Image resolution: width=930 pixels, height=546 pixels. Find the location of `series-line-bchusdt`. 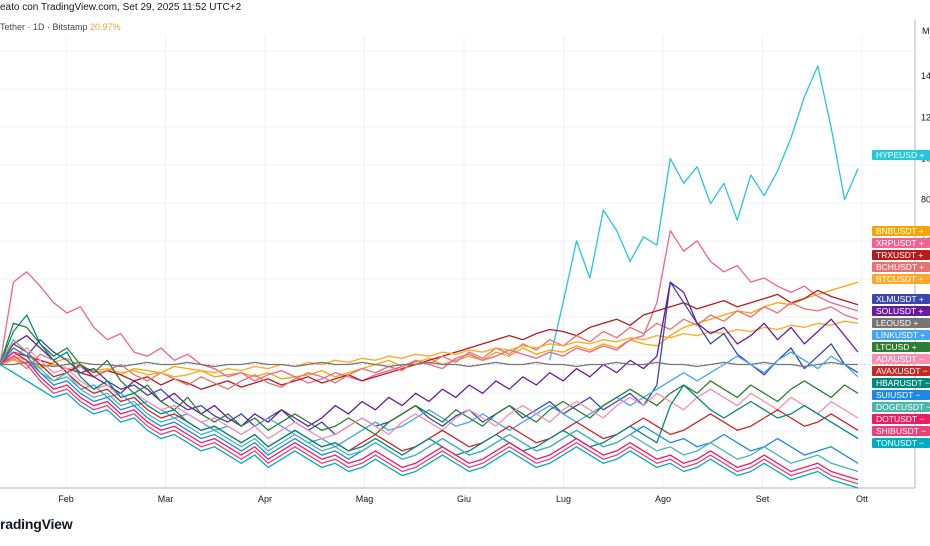

series-line-bchusdt is located at coordinates (429, 346).